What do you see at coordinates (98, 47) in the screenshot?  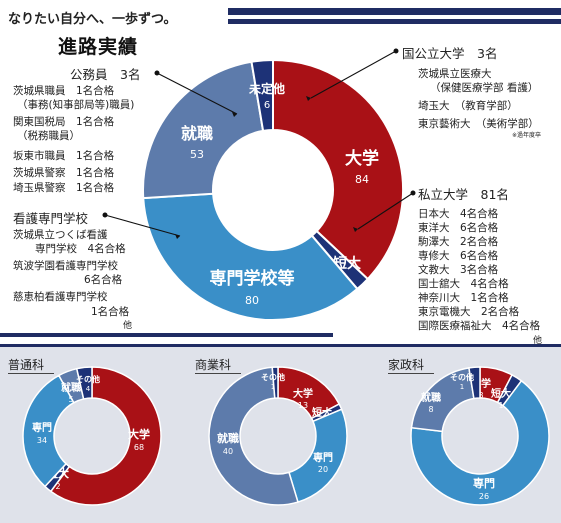 I see `page-title: 進路実績` at bounding box center [98, 47].